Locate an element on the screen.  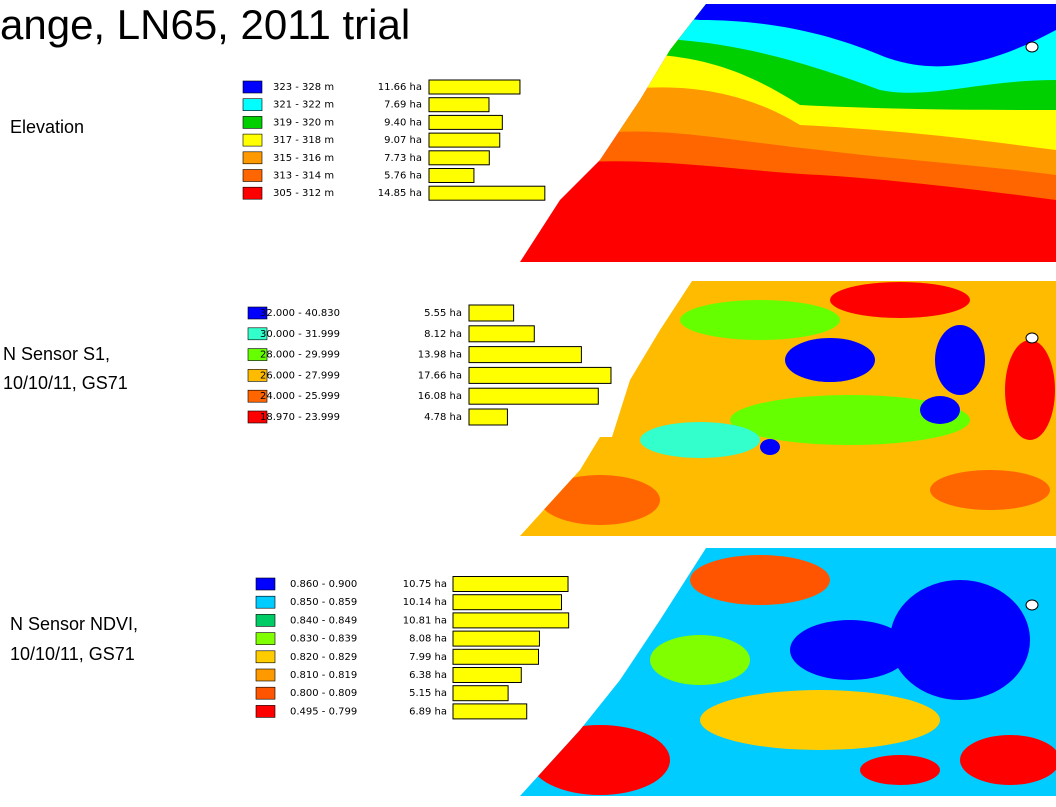
legend-area: 9.07 ha is located at coordinates (403, 140).